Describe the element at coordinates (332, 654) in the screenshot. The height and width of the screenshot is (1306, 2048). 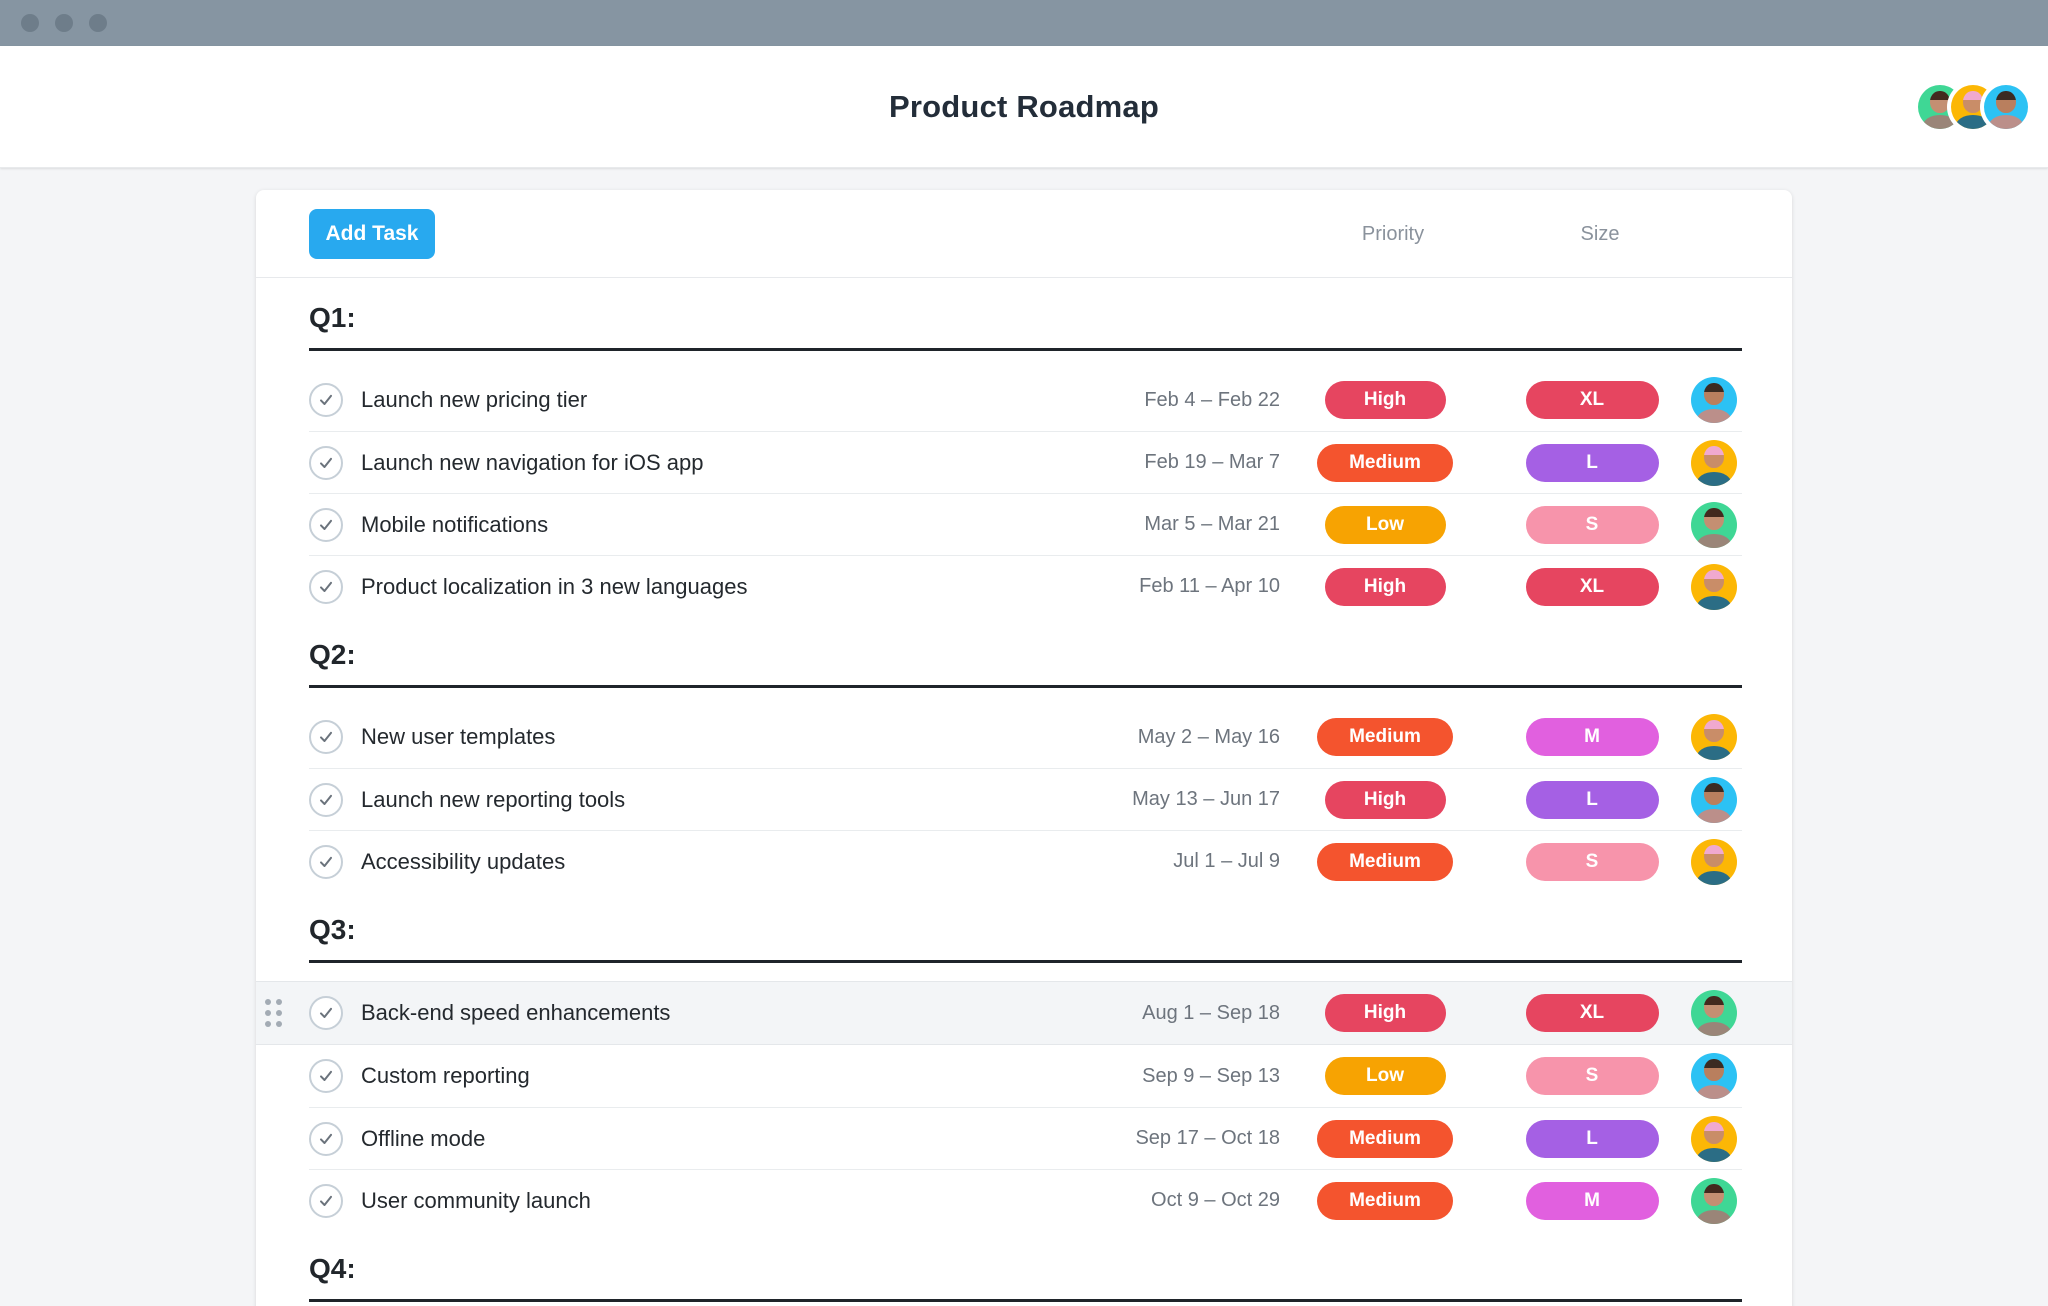
I see `section-heading: Q2:` at that location.